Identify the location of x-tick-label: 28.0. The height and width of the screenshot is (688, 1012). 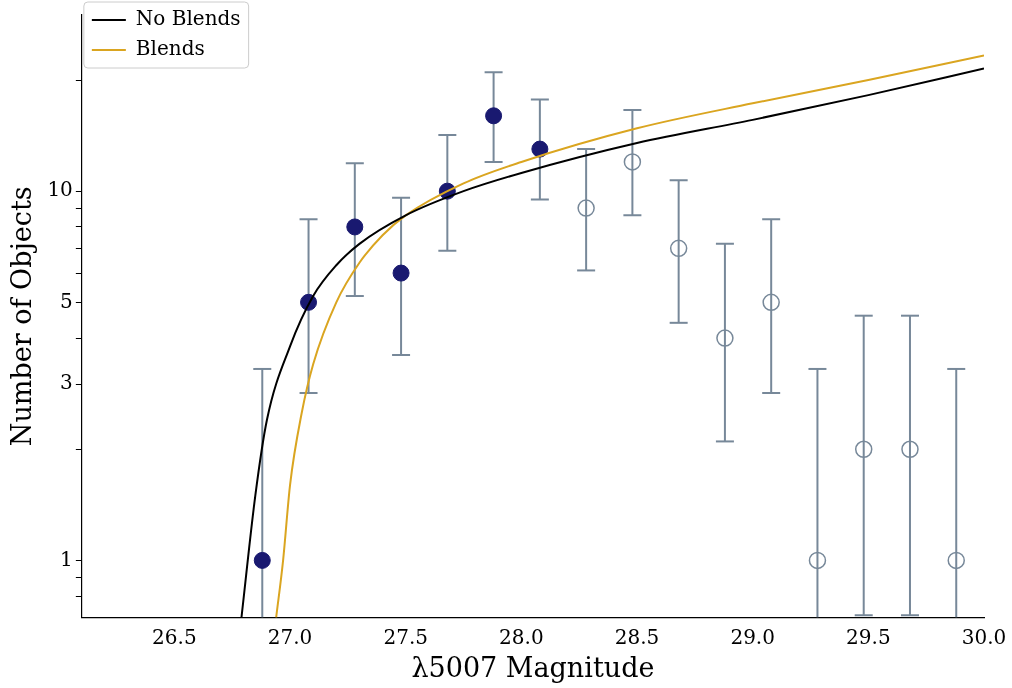
(521, 636).